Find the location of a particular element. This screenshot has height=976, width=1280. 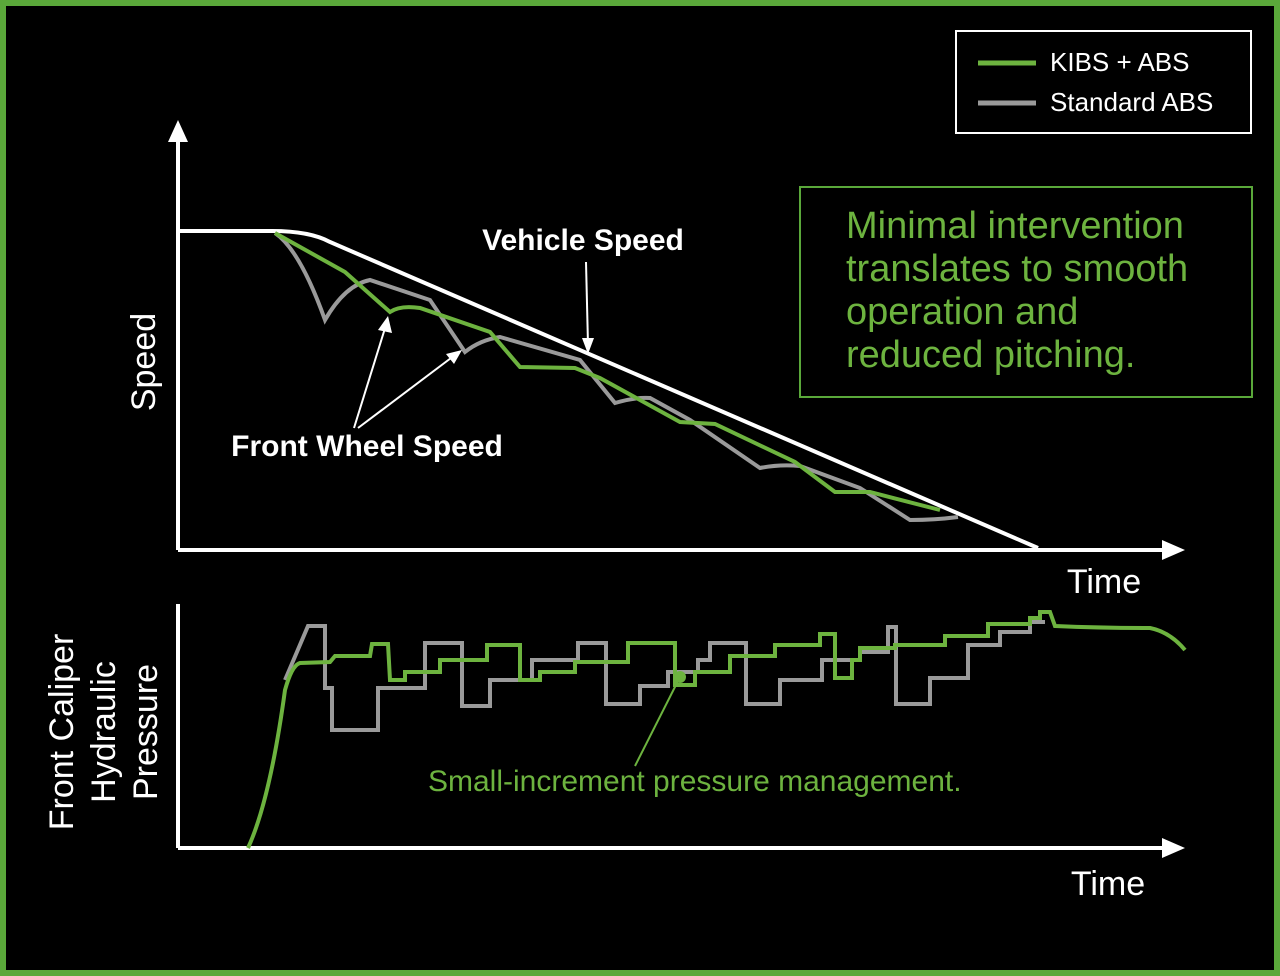

annotation-line is located at coordinates (657, 721).